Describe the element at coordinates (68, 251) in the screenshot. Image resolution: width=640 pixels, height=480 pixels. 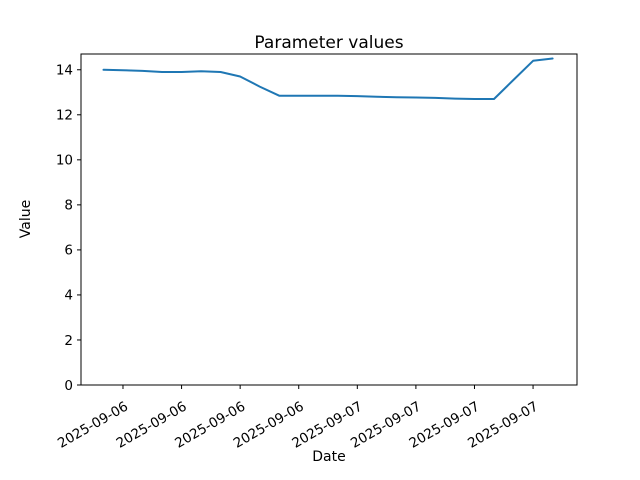
I see `y-tick-label: 6` at that location.